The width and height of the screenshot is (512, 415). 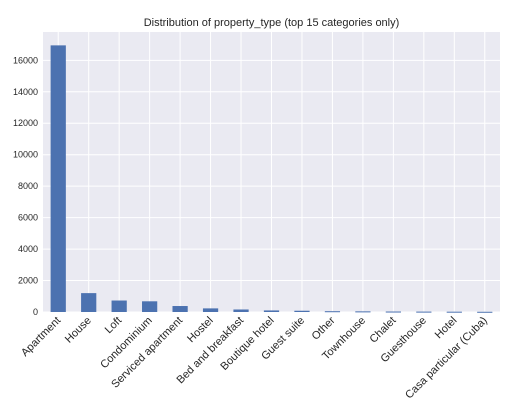 I want to click on y-tick-label: 12000, so click(x=25, y=123).